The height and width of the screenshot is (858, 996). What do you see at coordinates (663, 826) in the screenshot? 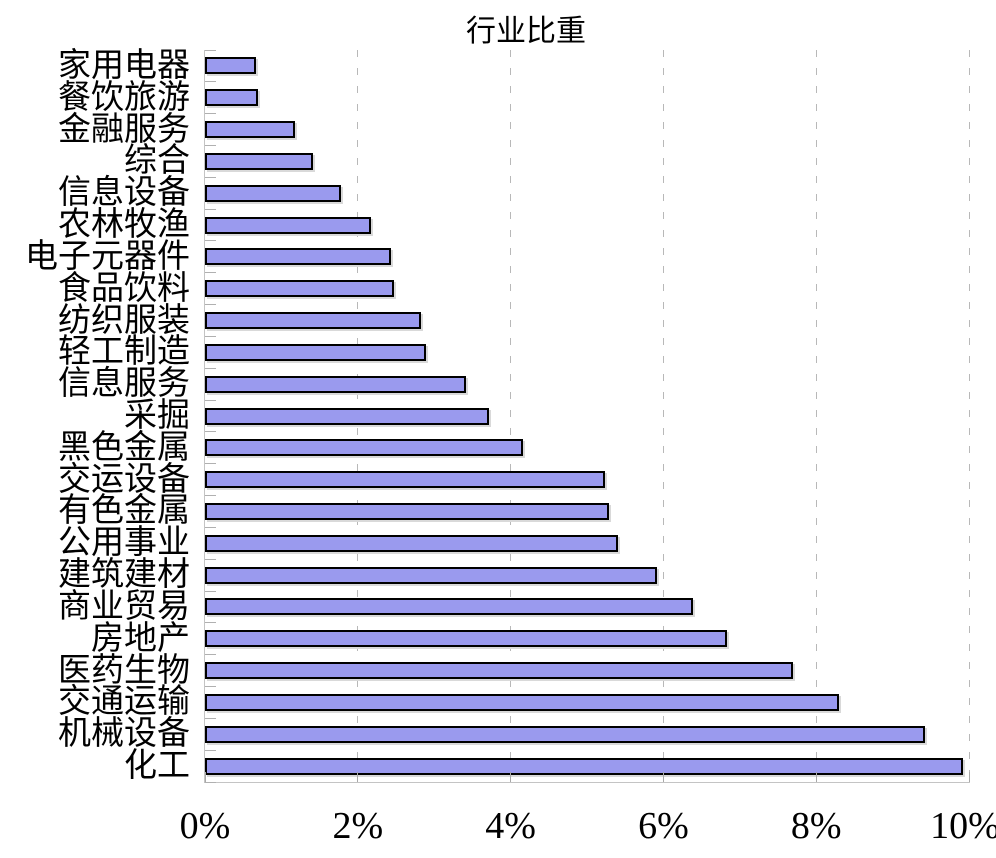
I see `x-axis-label-6%: 6%` at bounding box center [663, 826].